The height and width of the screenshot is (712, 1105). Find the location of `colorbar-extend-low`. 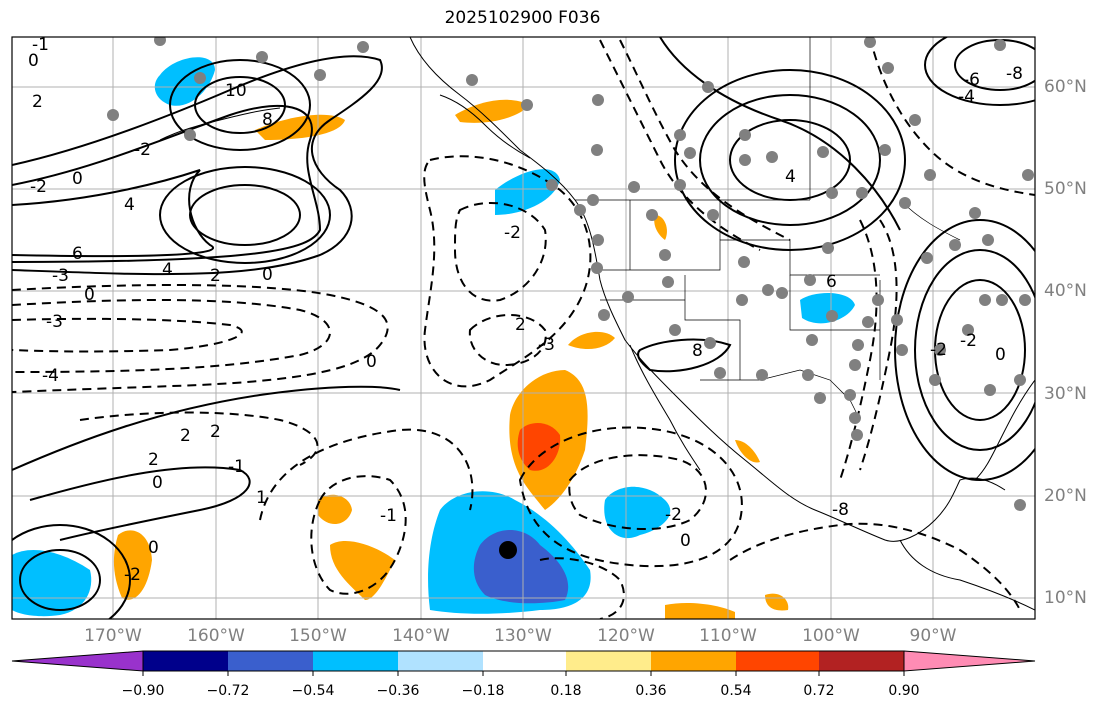

colorbar-extend-low is located at coordinates (77, 661).